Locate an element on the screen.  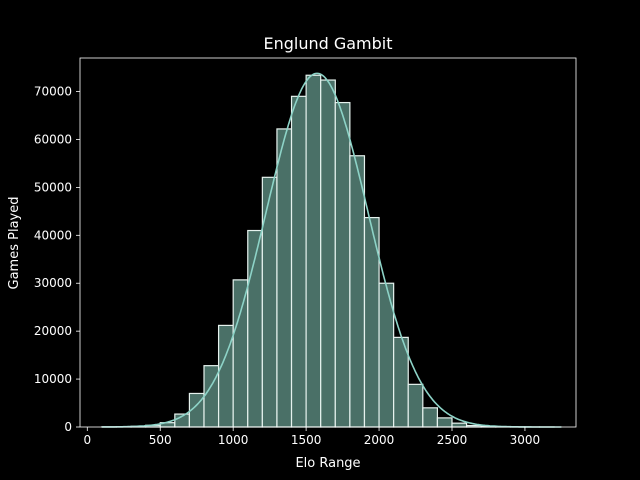
x-tick-label: 500 is located at coordinates (160, 440).